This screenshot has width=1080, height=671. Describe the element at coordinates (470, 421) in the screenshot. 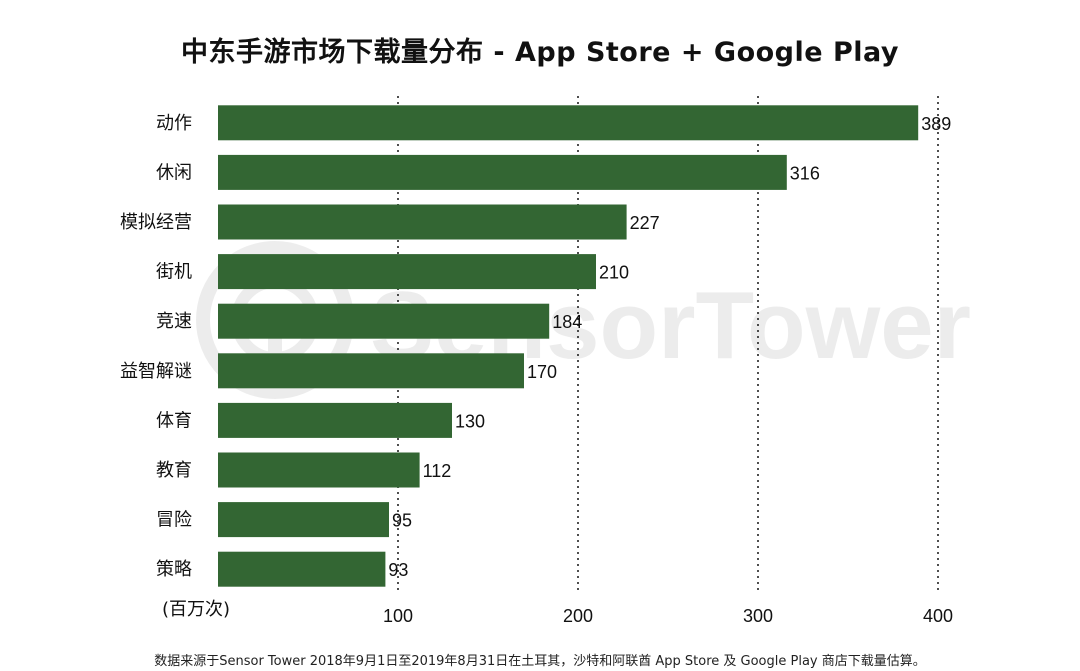

I see `data-label: 130` at that location.